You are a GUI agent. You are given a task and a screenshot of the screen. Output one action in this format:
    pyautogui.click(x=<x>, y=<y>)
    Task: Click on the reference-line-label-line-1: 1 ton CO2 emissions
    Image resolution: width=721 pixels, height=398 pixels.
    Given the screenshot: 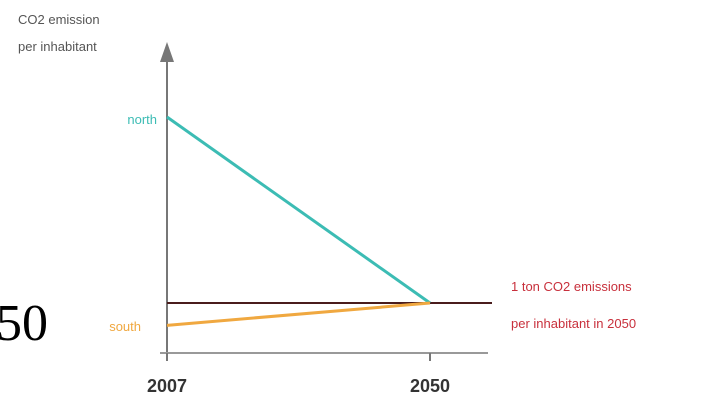 What is the action you would take?
    pyautogui.click(x=571, y=286)
    